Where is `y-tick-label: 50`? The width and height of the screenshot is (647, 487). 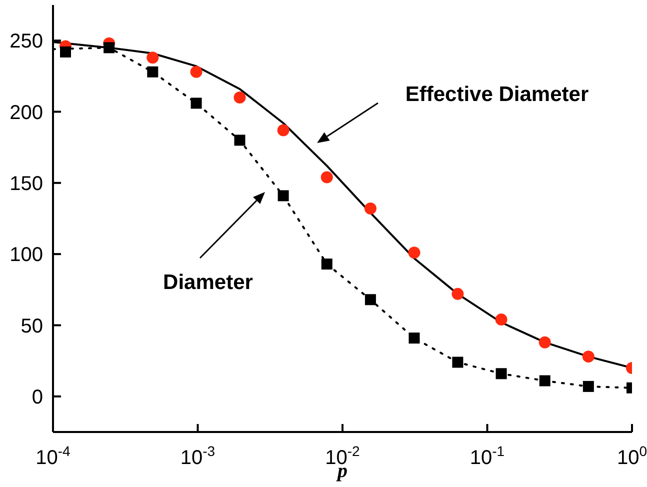
y-tick-label: 50 is located at coordinates (31, 326).